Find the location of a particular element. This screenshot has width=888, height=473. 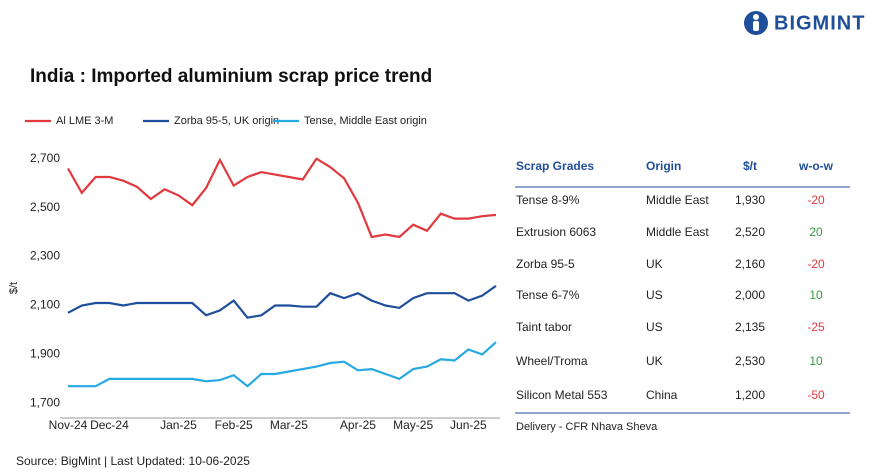

table-cell: 2,520 is located at coordinates (750, 232).